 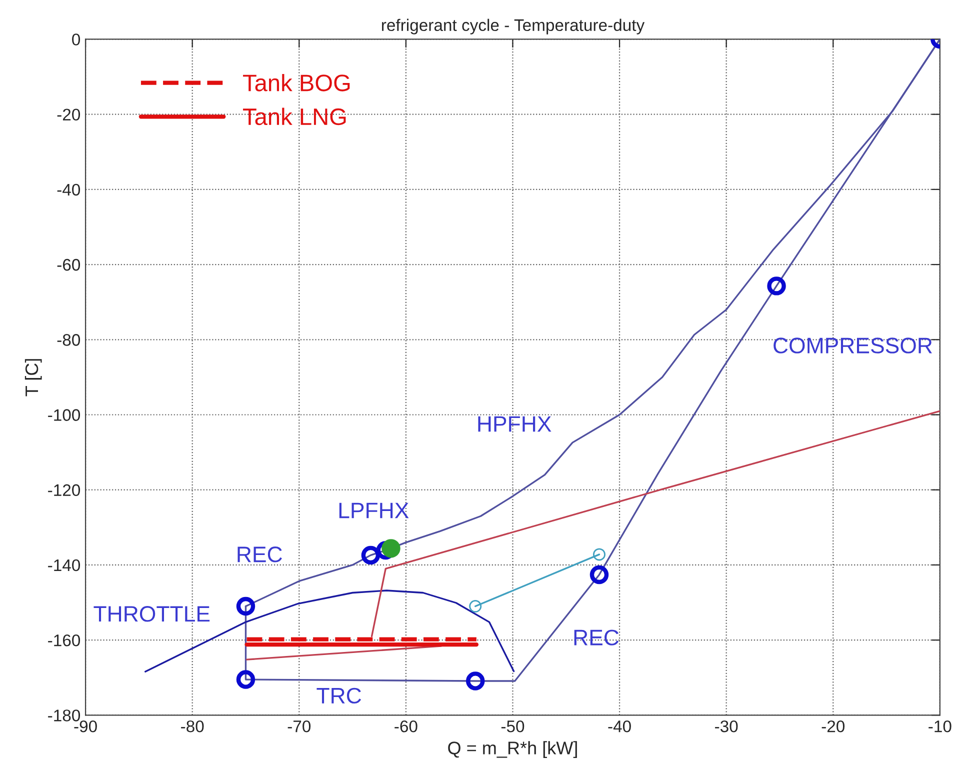 I want to click on x-tick-label: -60, so click(x=406, y=726).